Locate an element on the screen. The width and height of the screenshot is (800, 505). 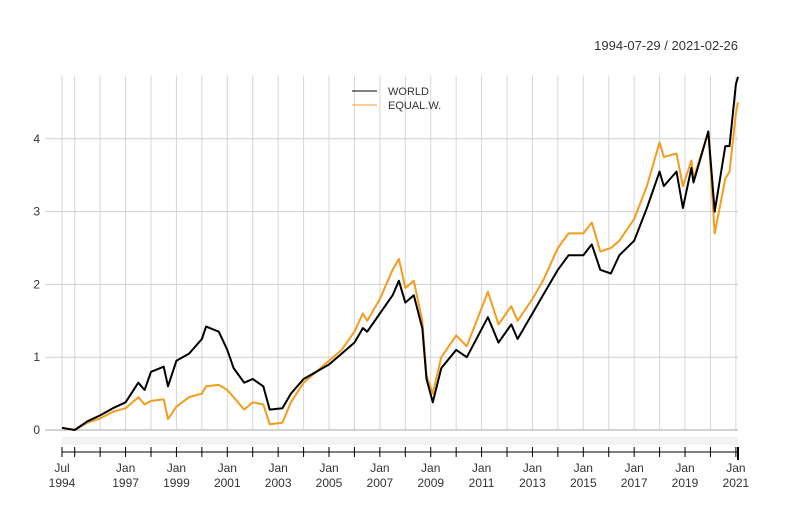
x-tick-label-year: 1997 is located at coordinates (125, 483).